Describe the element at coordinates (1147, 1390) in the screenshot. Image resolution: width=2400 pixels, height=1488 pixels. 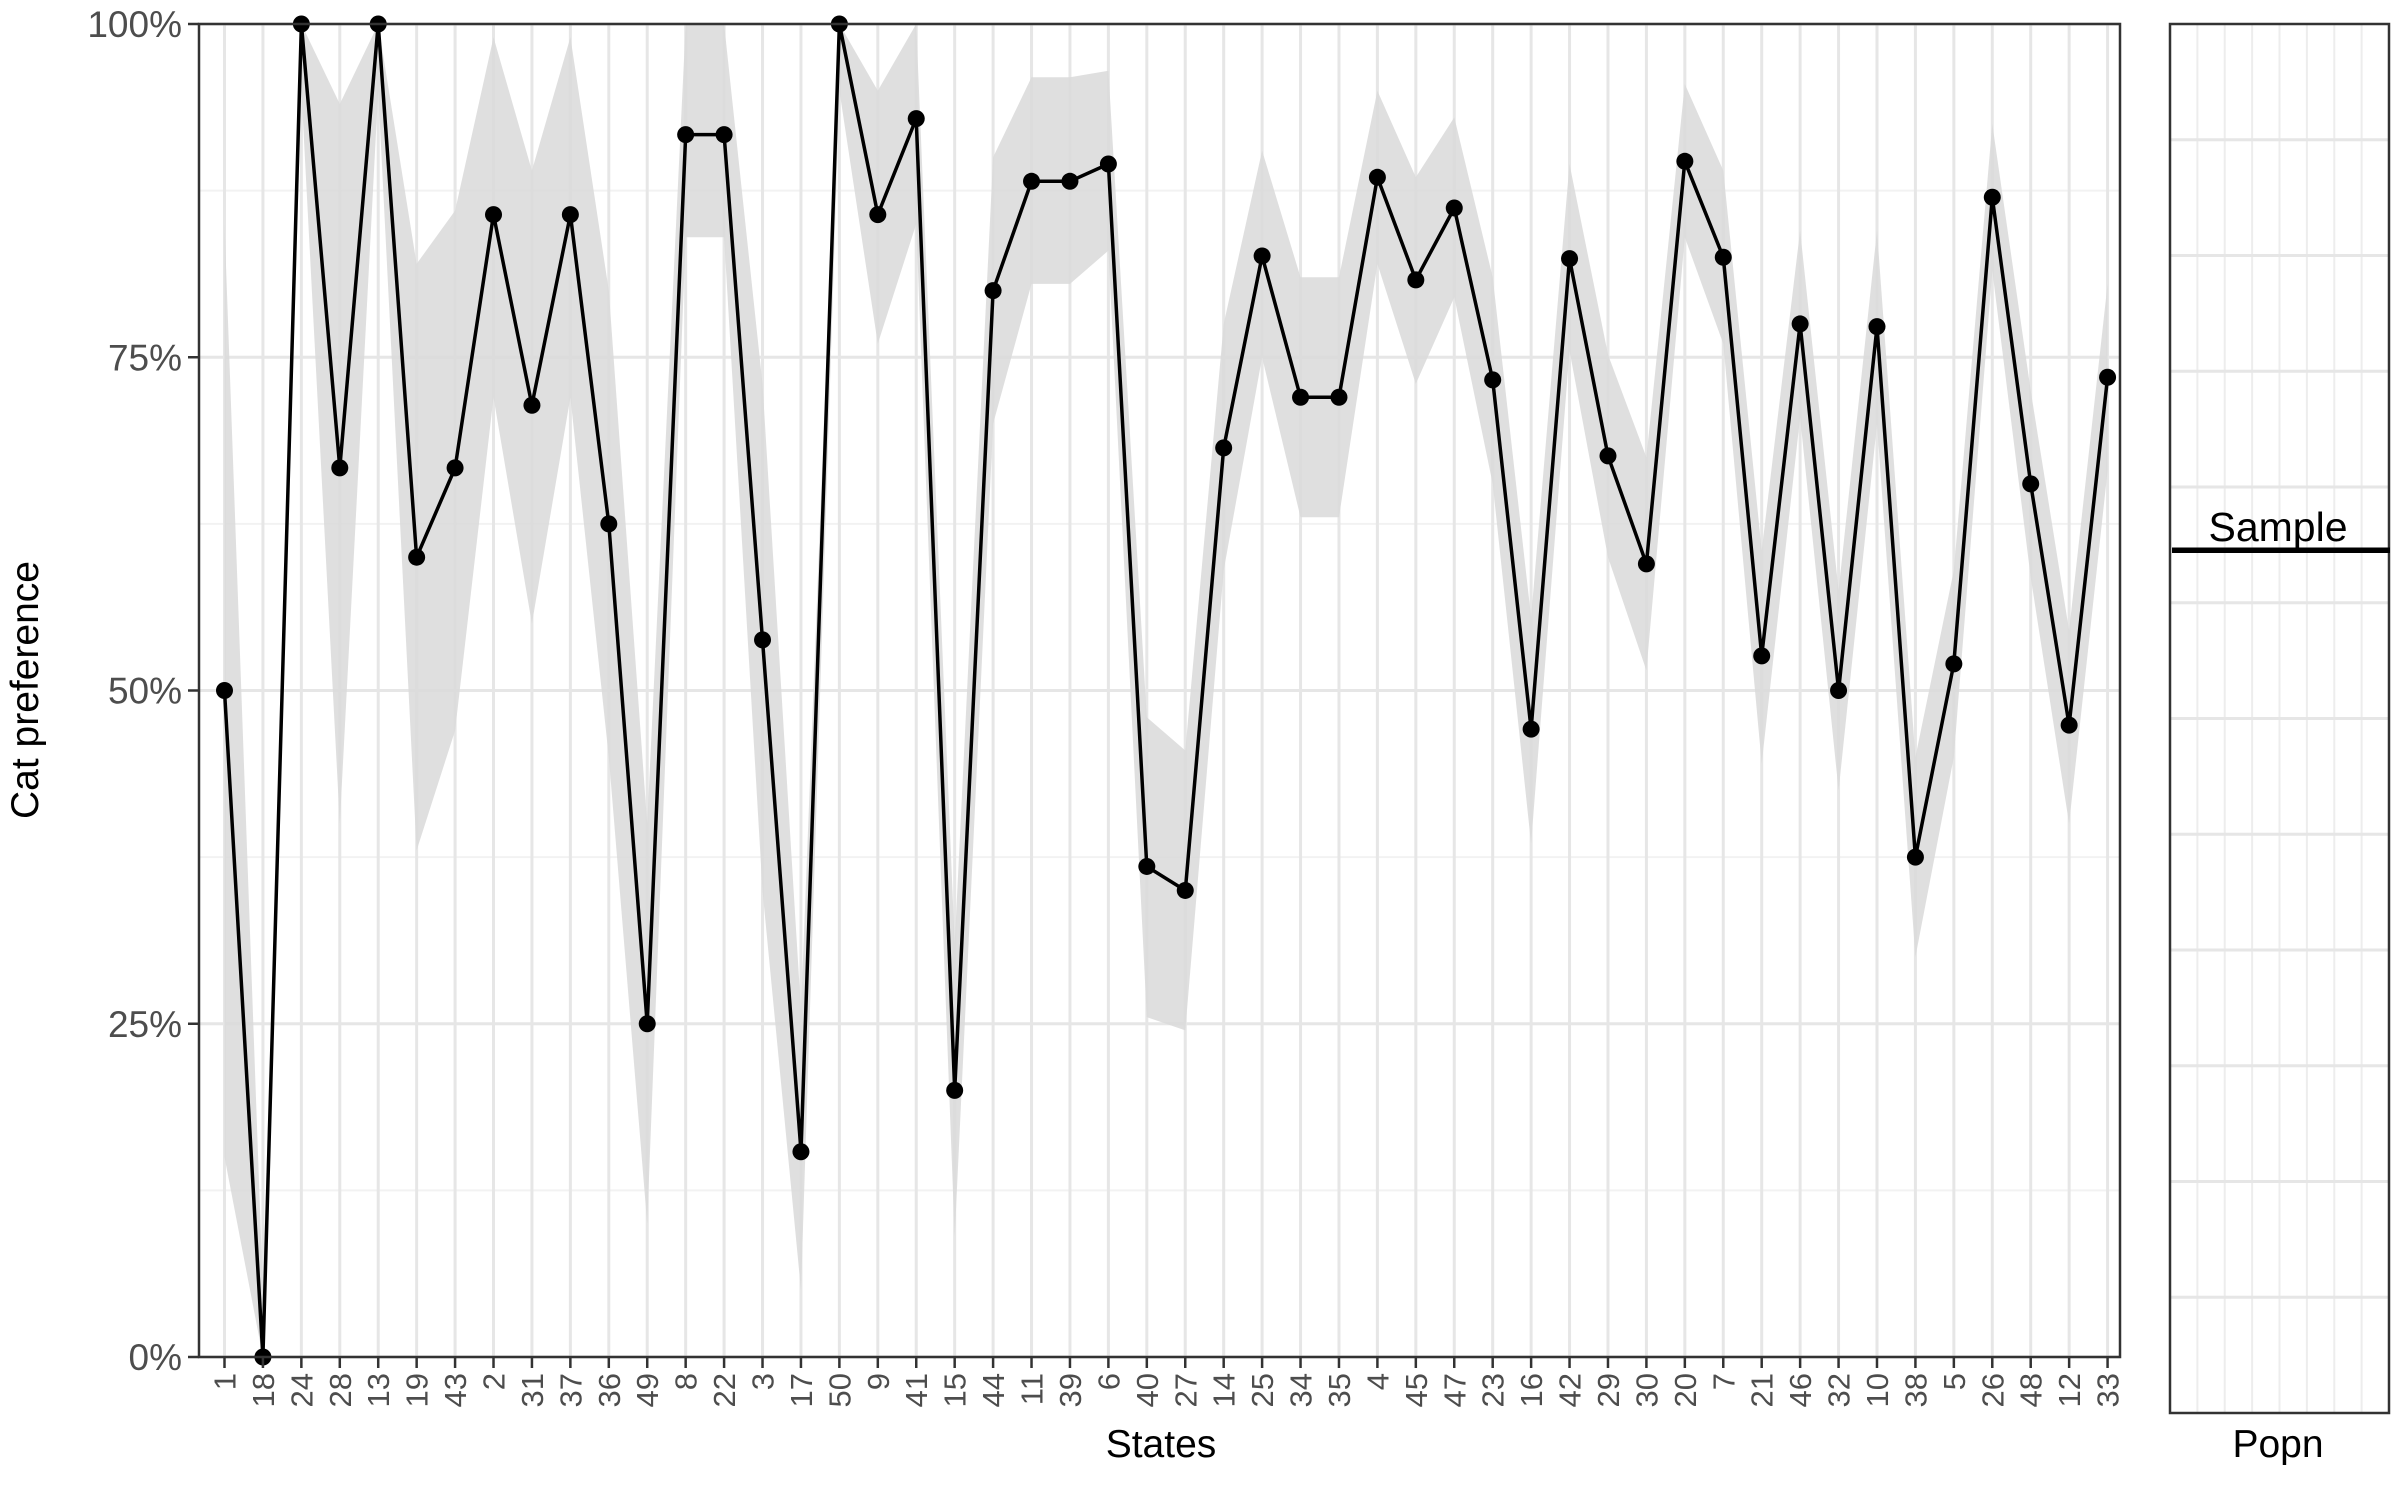
I see `x-tick-label-state-40: 40` at that location.